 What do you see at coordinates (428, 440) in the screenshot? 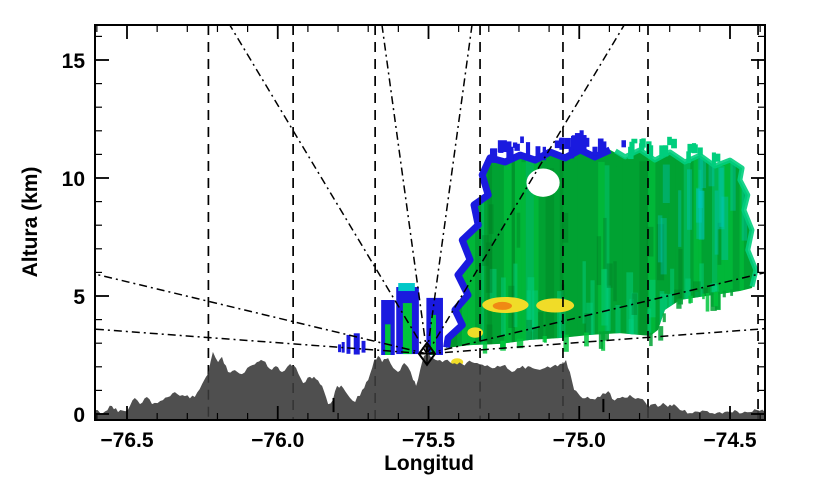
I see `x-tick-label: −75.5` at bounding box center [428, 440].